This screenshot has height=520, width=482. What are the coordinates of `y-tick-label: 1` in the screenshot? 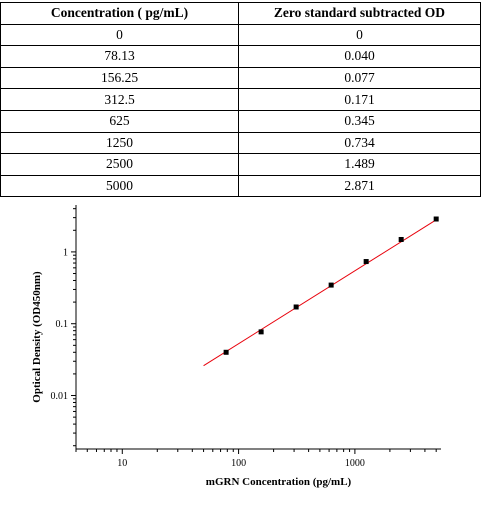 It's located at (65, 252).